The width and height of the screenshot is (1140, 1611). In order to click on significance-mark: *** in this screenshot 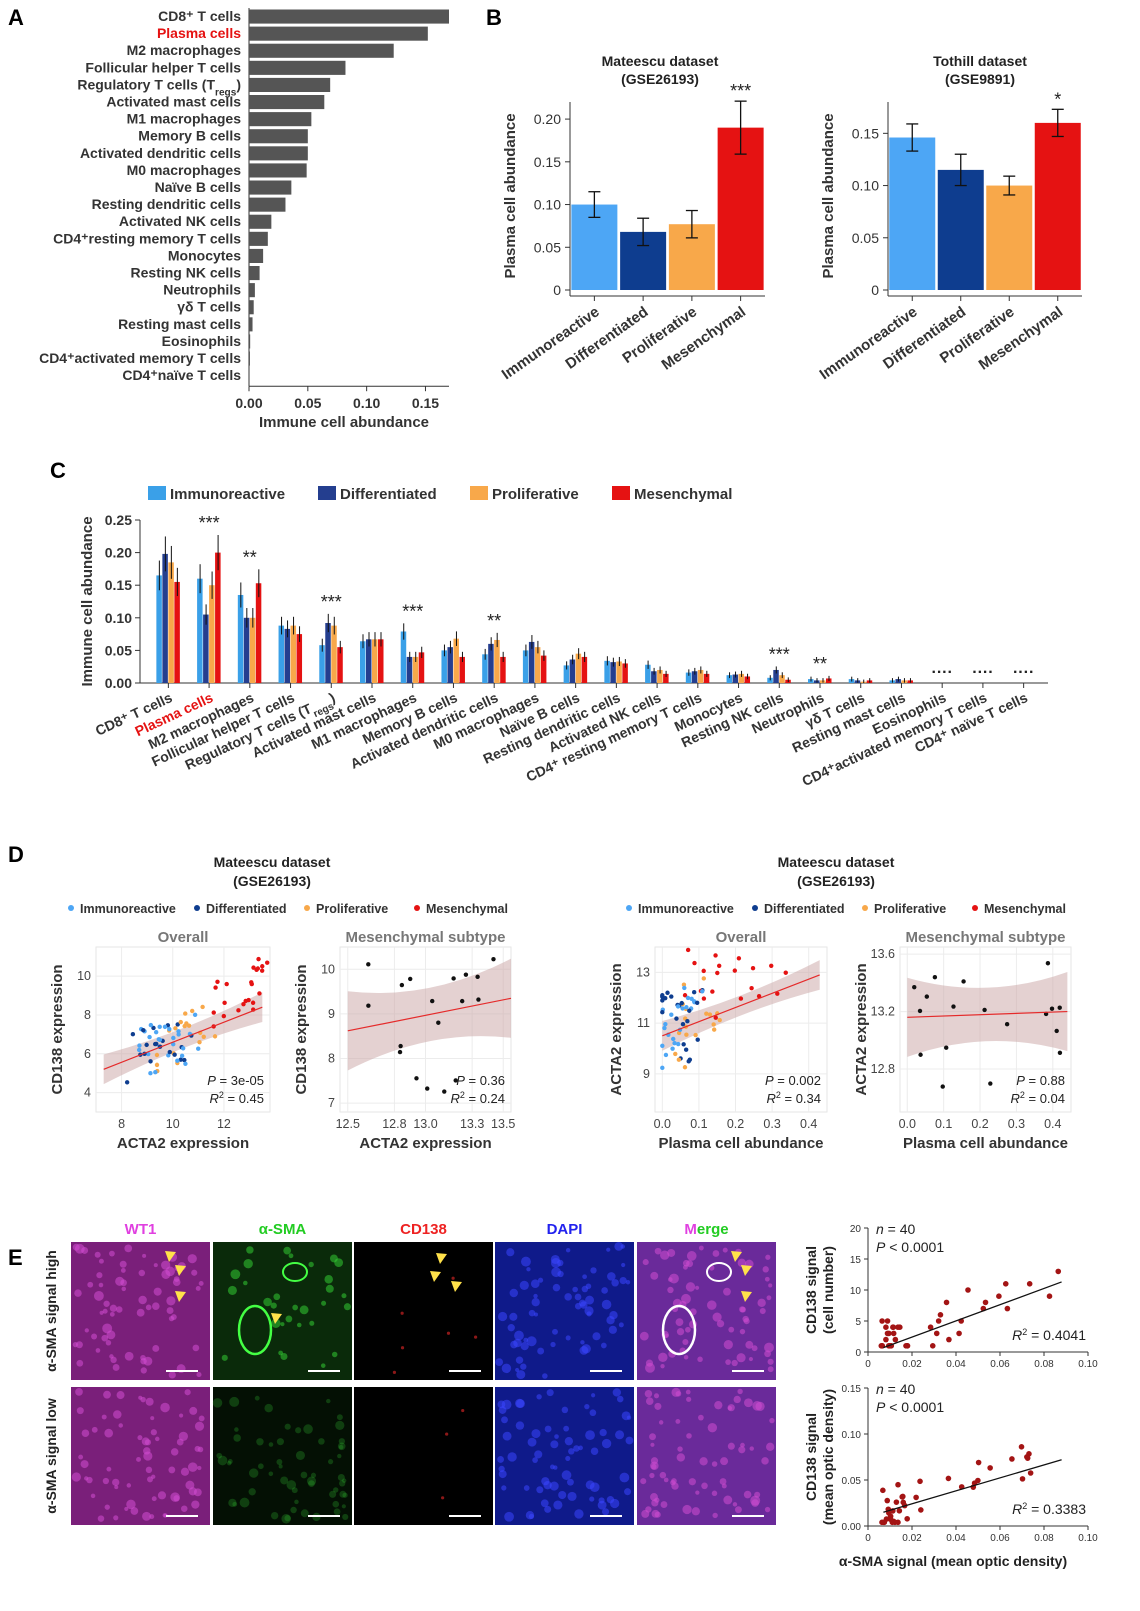, I will do `click(331, 602)`.